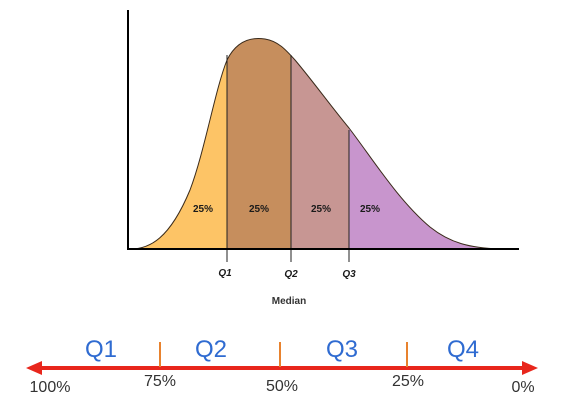 Image resolution: width=564 pixels, height=402 pixels. I want to click on q3-region, so click(320, 144).